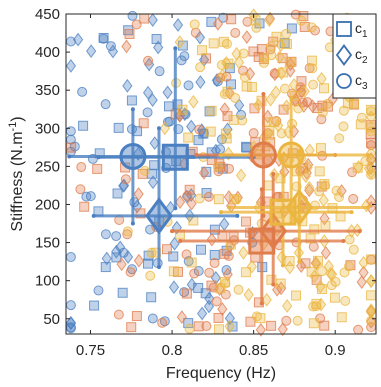 The width and height of the screenshot is (381, 387). What do you see at coordinates (253, 350) in the screenshot?
I see `x-tick-label: 0.85` at bounding box center [253, 350].